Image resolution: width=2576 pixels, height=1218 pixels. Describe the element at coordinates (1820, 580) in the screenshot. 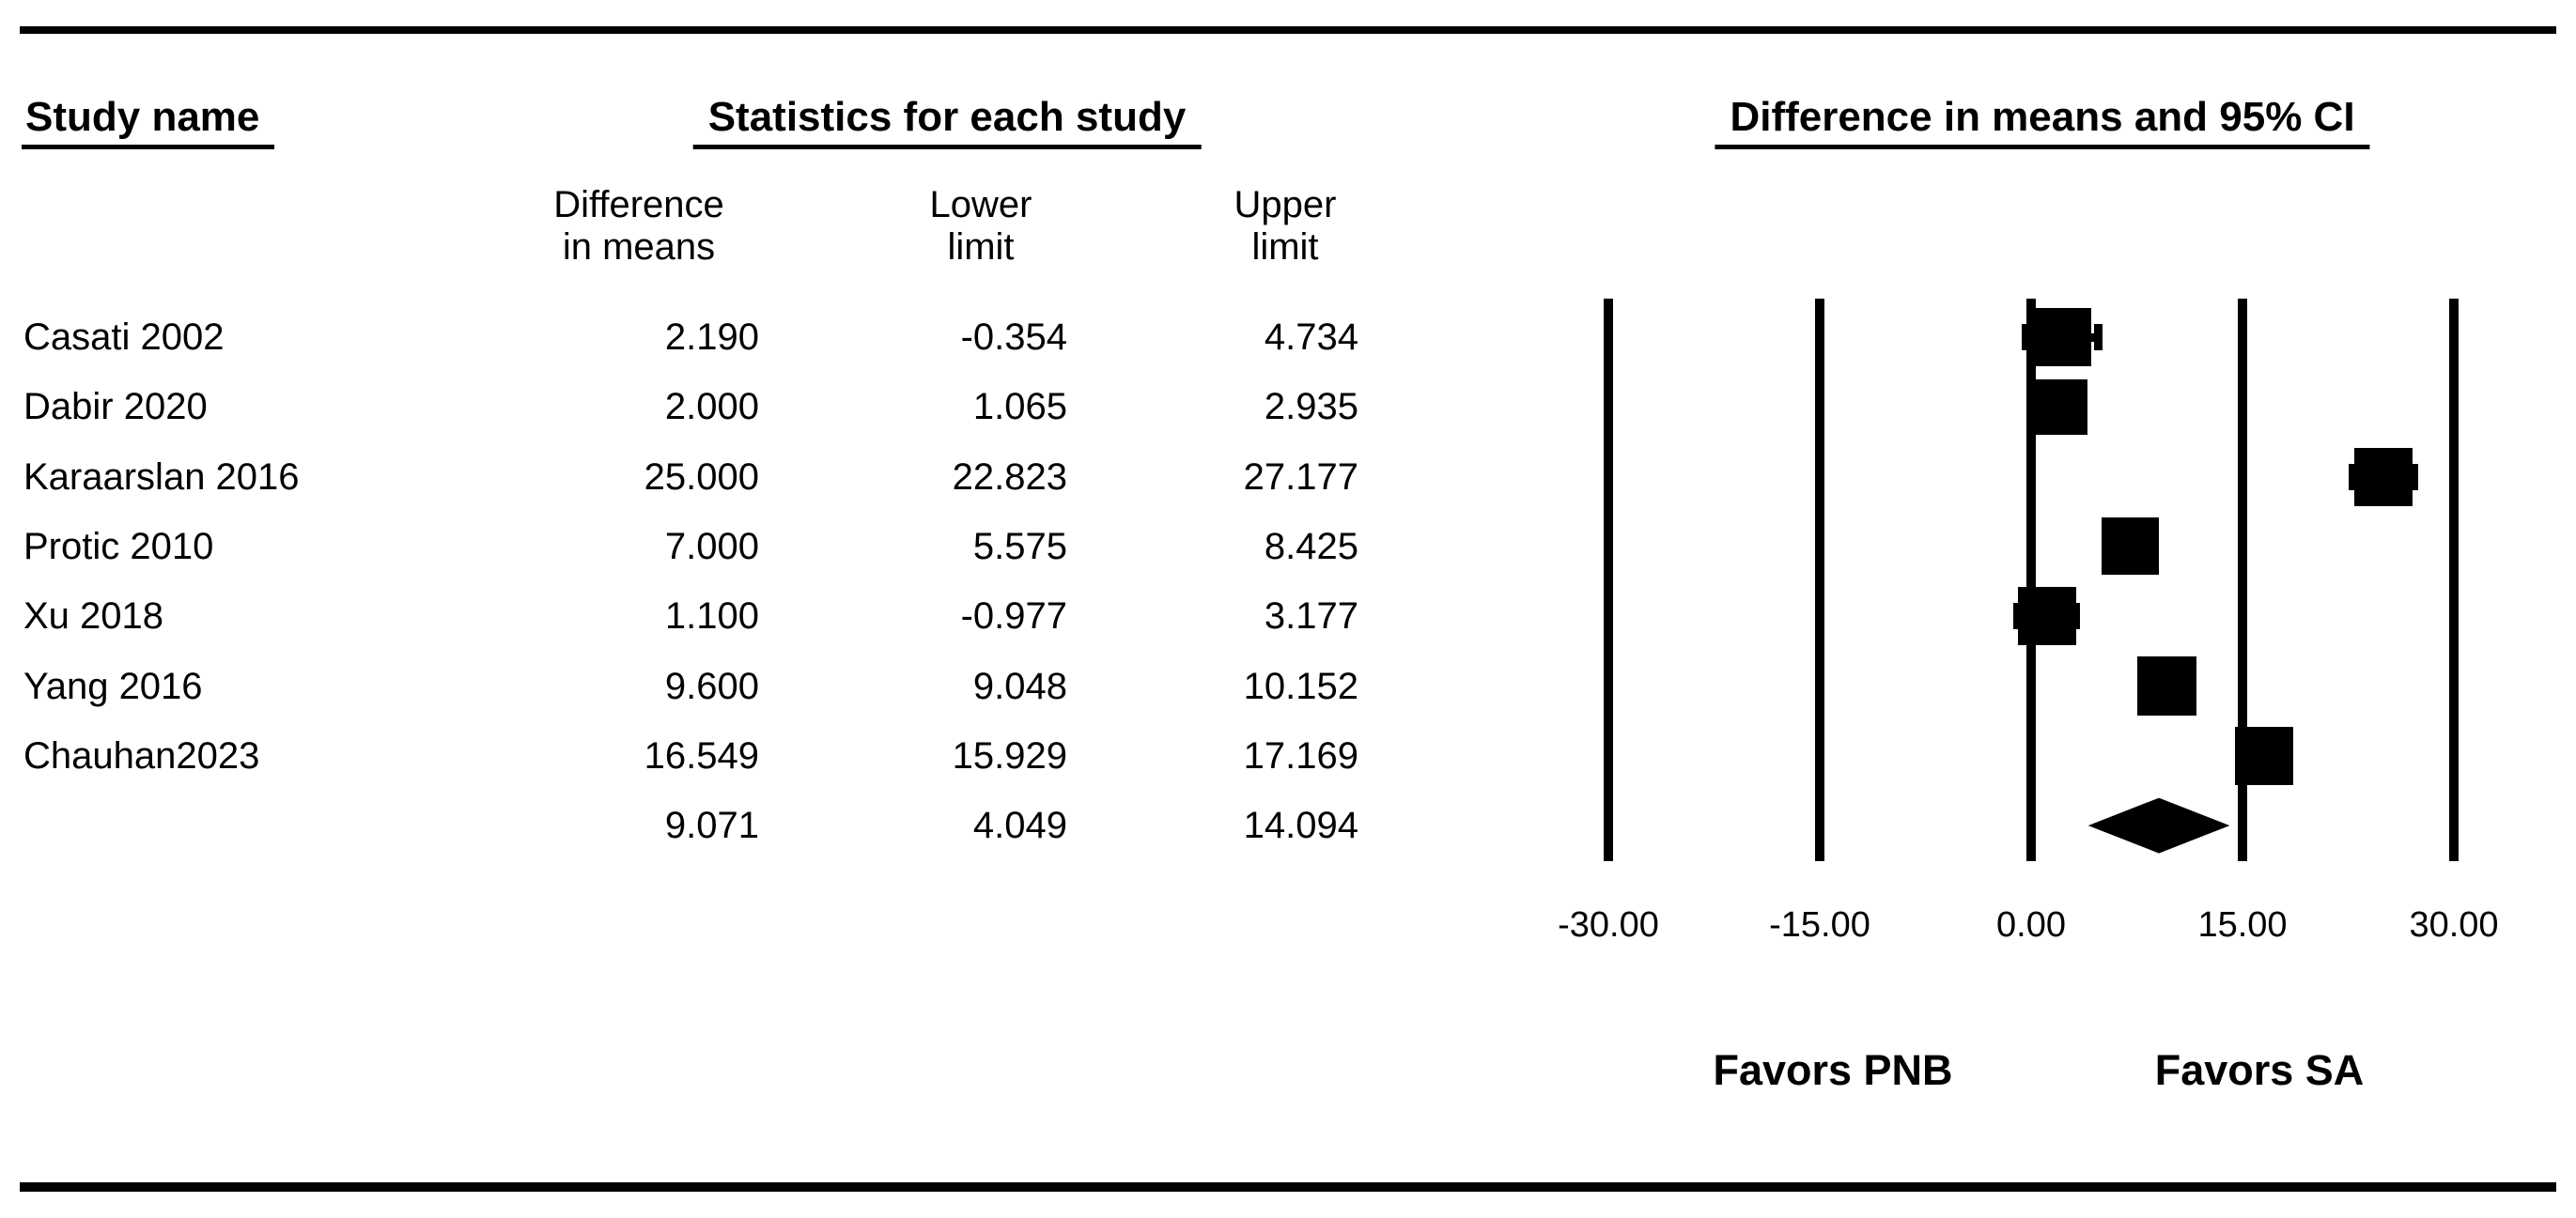

I see `gridline--15.00` at that location.